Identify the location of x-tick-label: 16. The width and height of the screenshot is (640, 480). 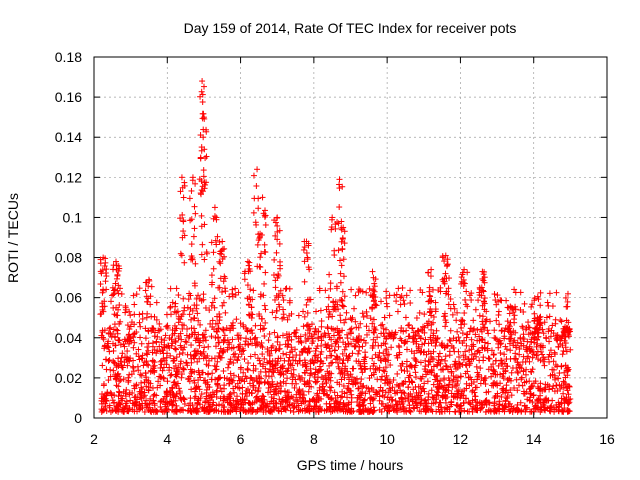
(607, 439).